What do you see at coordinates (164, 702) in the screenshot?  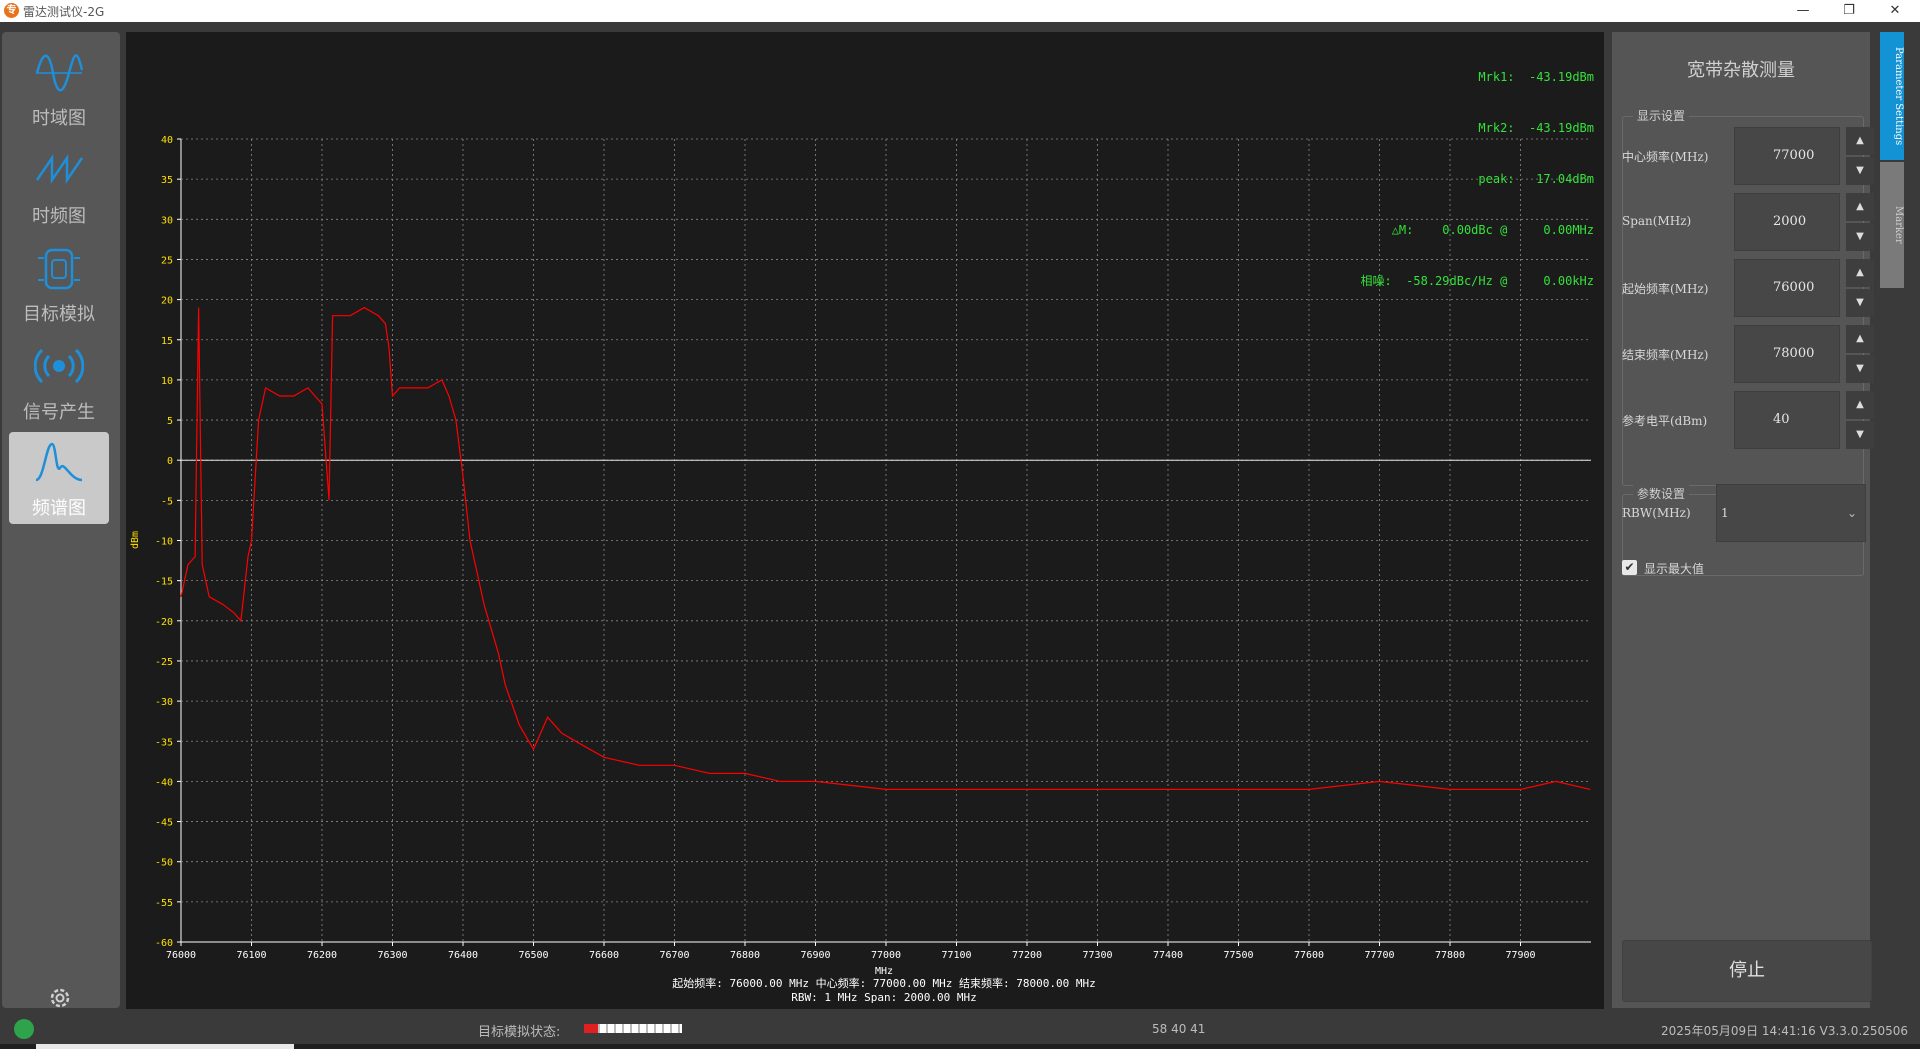 I see `y-tick-label: -30` at bounding box center [164, 702].